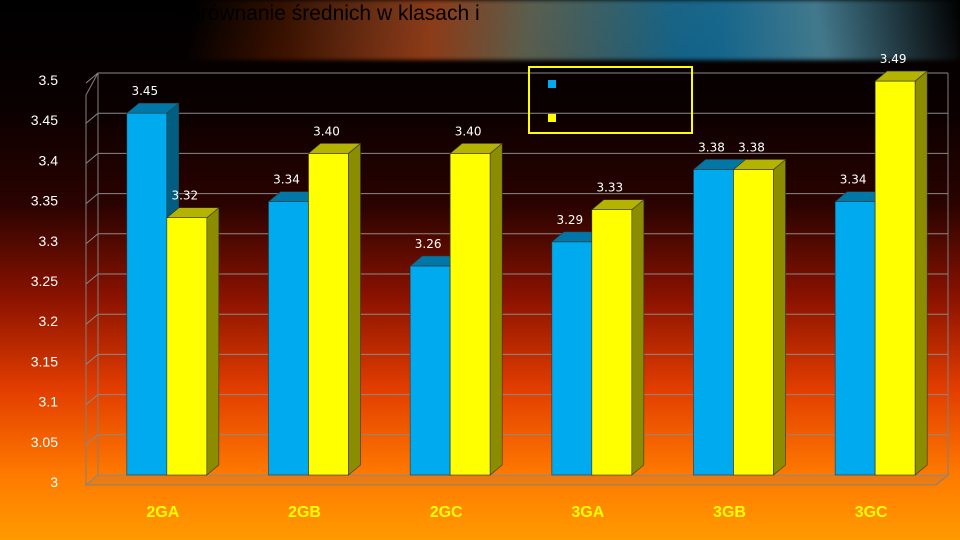 The height and width of the screenshot is (540, 960). Describe the element at coordinates (144, 91) in the screenshot. I see `data-label: 3.45` at that location.